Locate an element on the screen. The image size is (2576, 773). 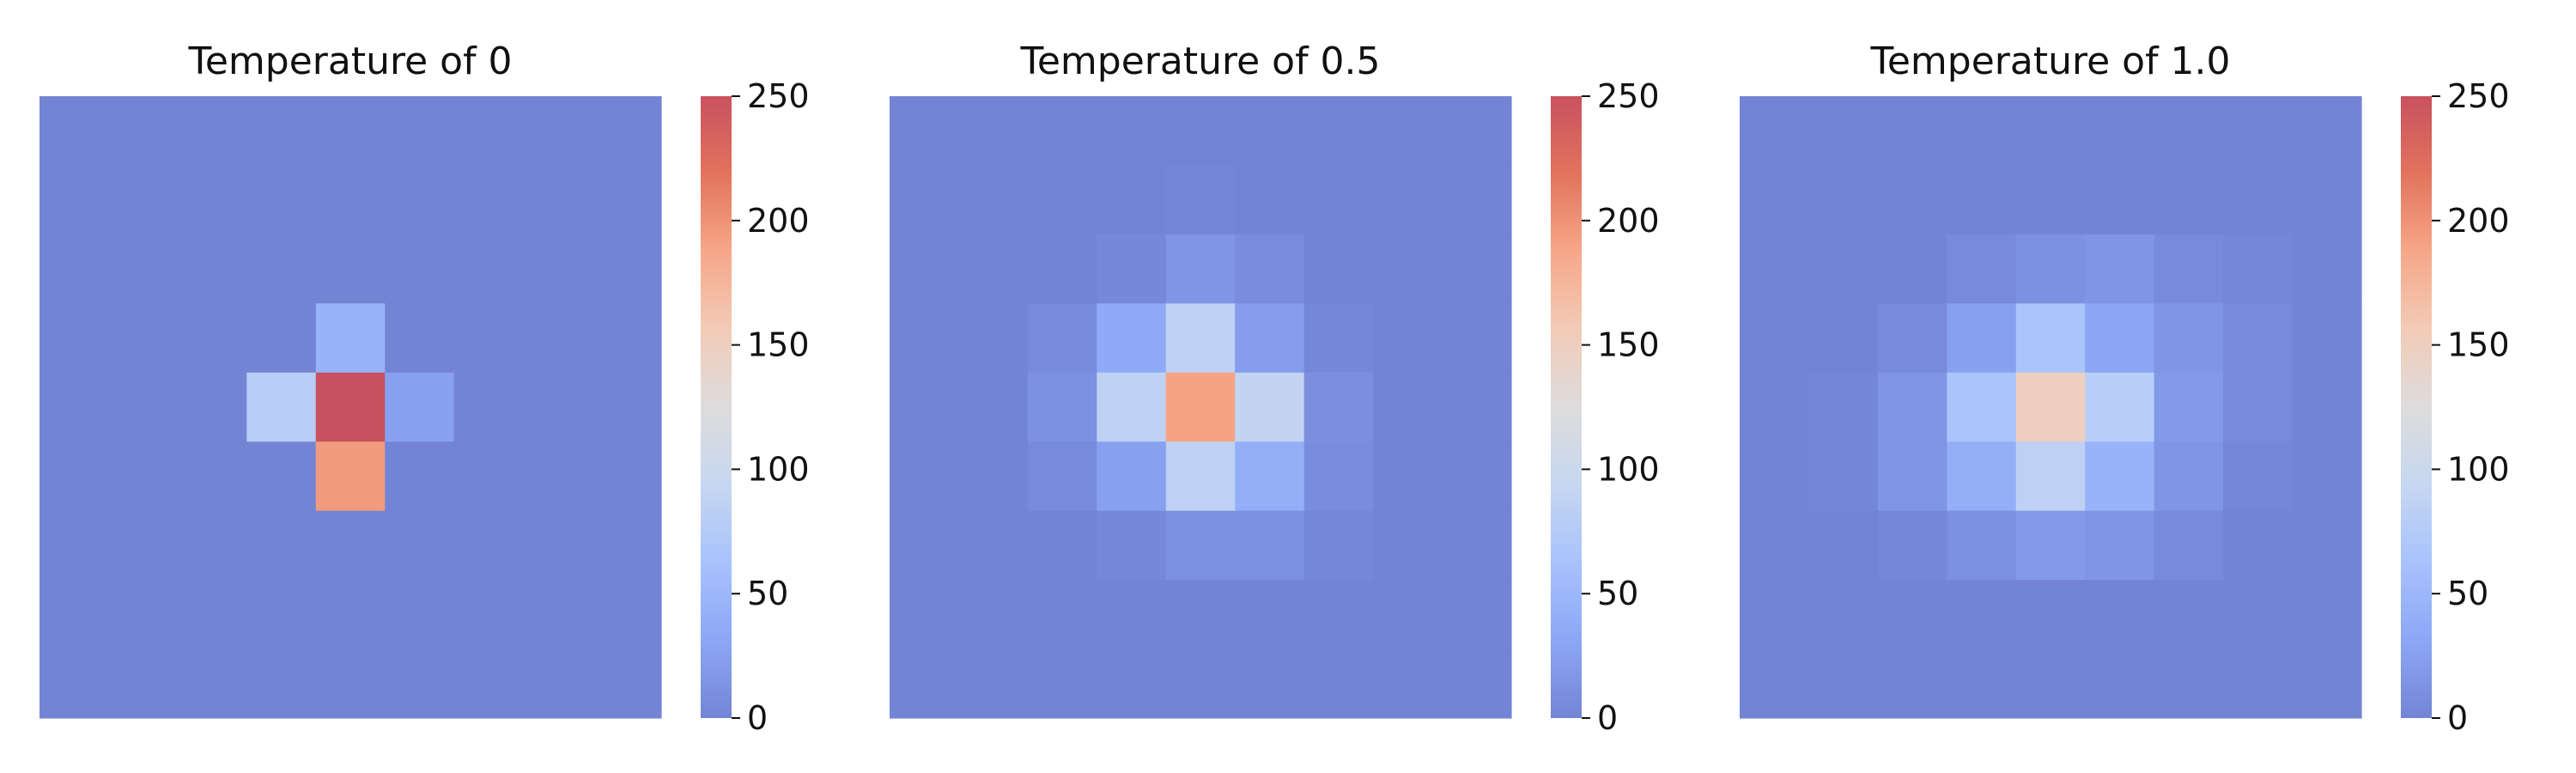
colorbar-tick-label: 50 is located at coordinates (1617, 593).